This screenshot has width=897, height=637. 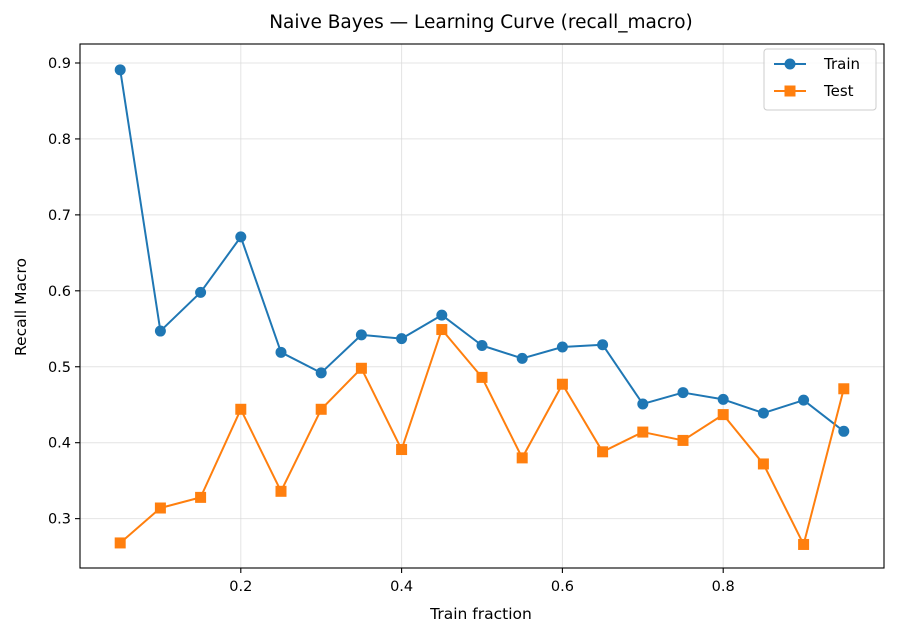 I want to click on x-tick-label: 0.8, so click(x=723, y=587).